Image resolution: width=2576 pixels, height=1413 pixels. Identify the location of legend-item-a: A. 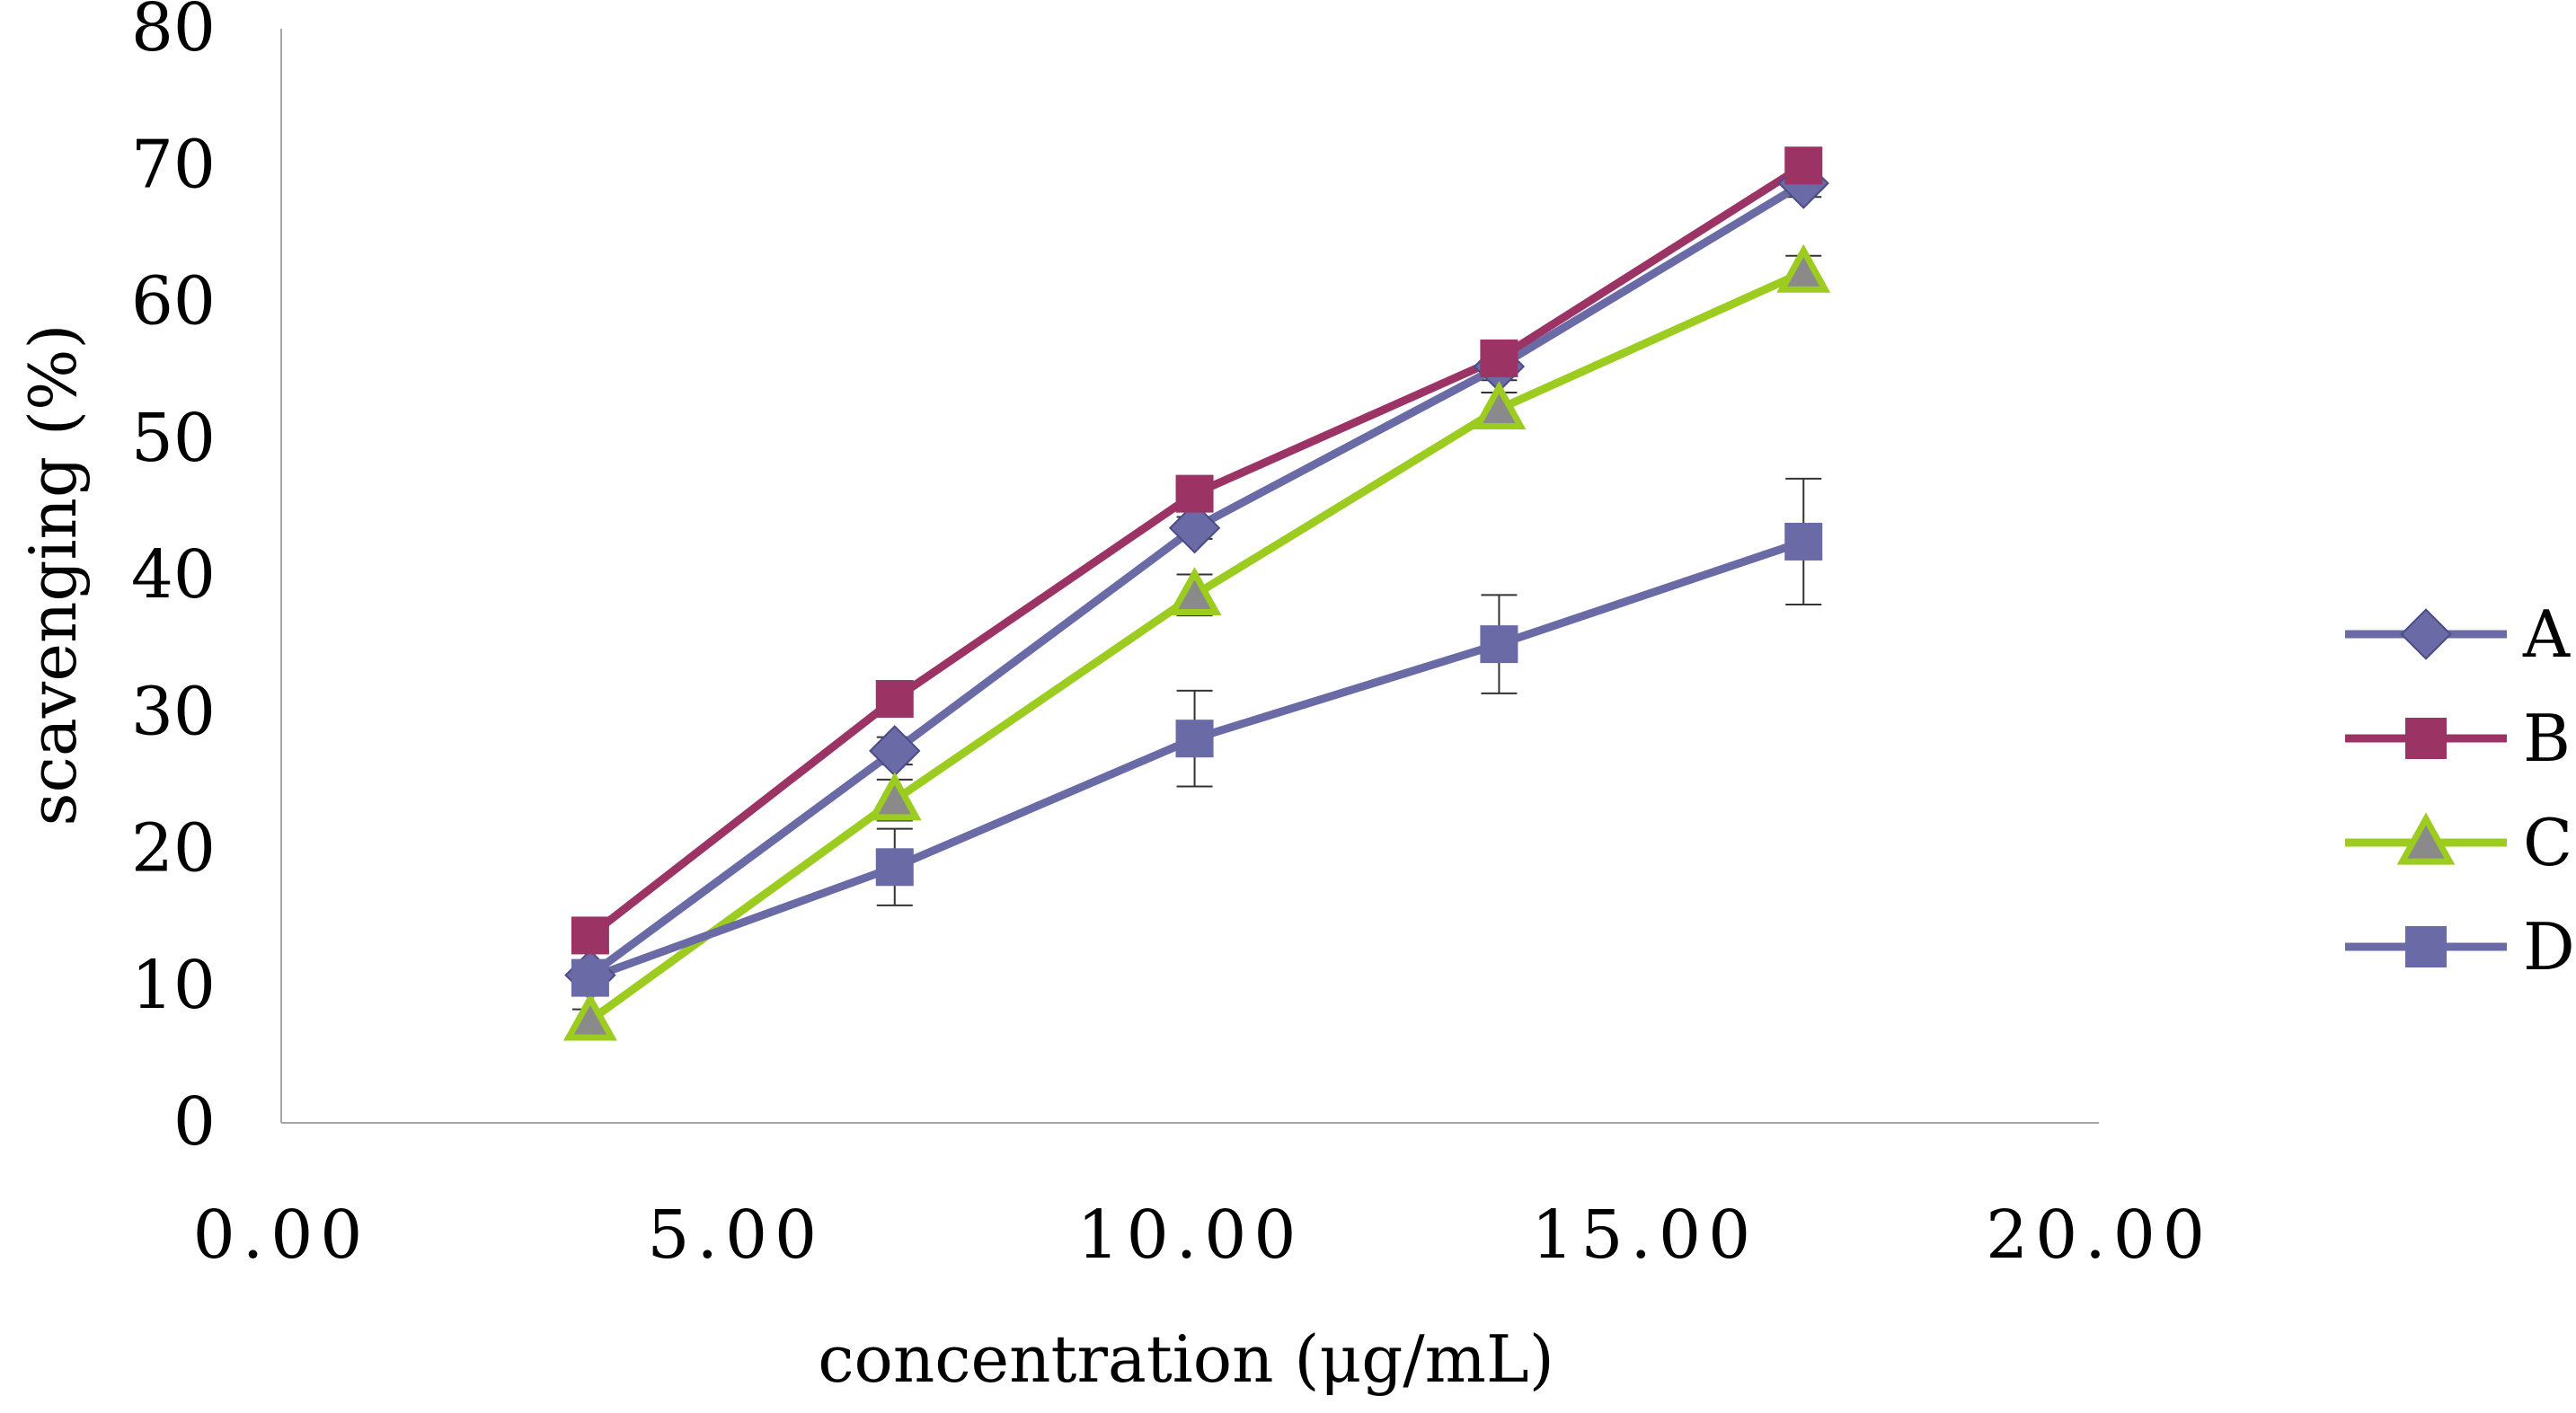
(2458, 634).